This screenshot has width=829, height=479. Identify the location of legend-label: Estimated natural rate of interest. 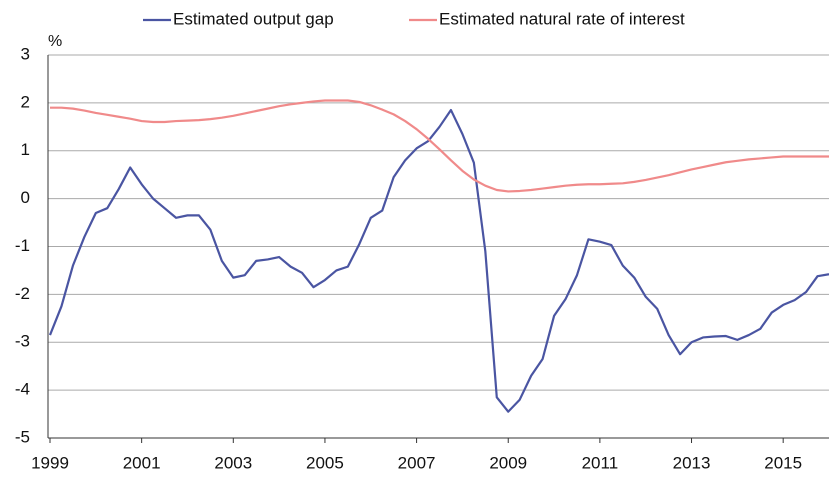
(562, 18).